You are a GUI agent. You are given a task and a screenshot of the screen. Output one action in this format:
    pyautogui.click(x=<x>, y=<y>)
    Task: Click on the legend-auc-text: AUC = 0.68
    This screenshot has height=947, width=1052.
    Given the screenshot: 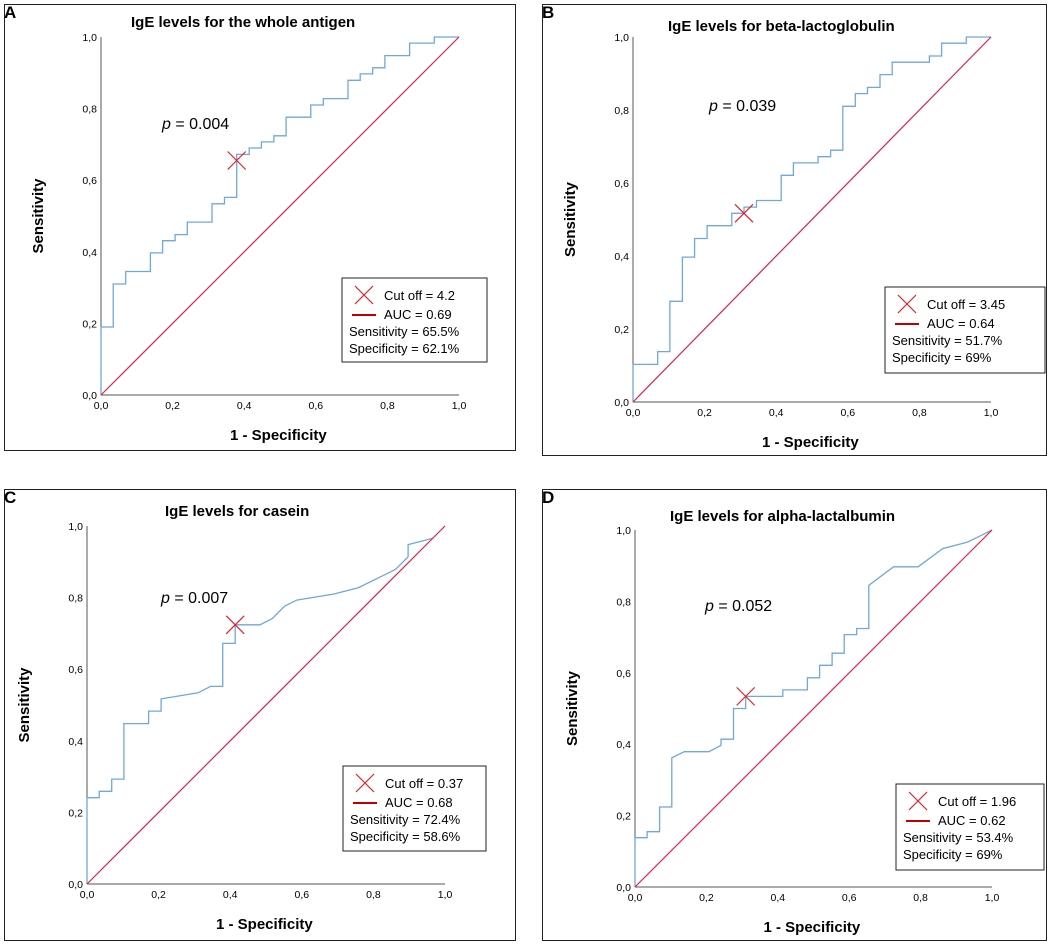 What is the action you would take?
    pyautogui.click(x=419, y=802)
    